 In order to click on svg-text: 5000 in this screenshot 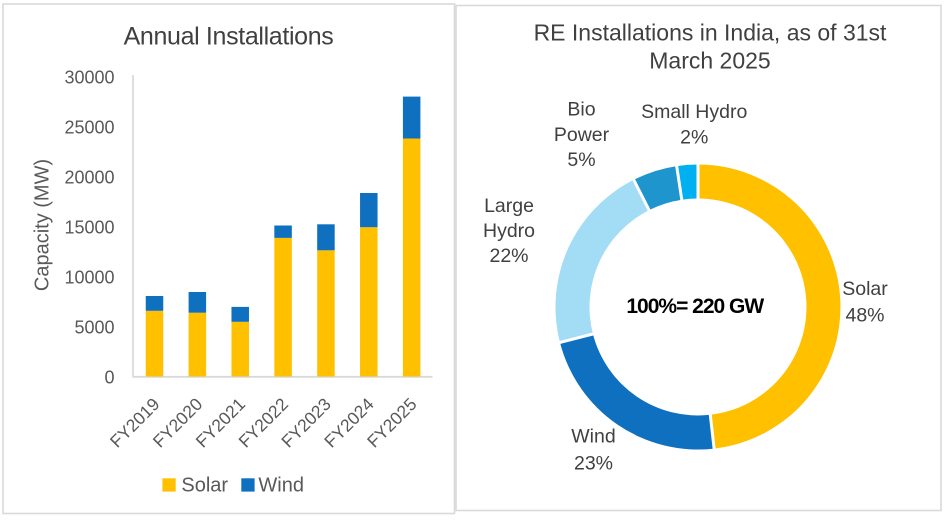, I will do `click(94, 327)`.